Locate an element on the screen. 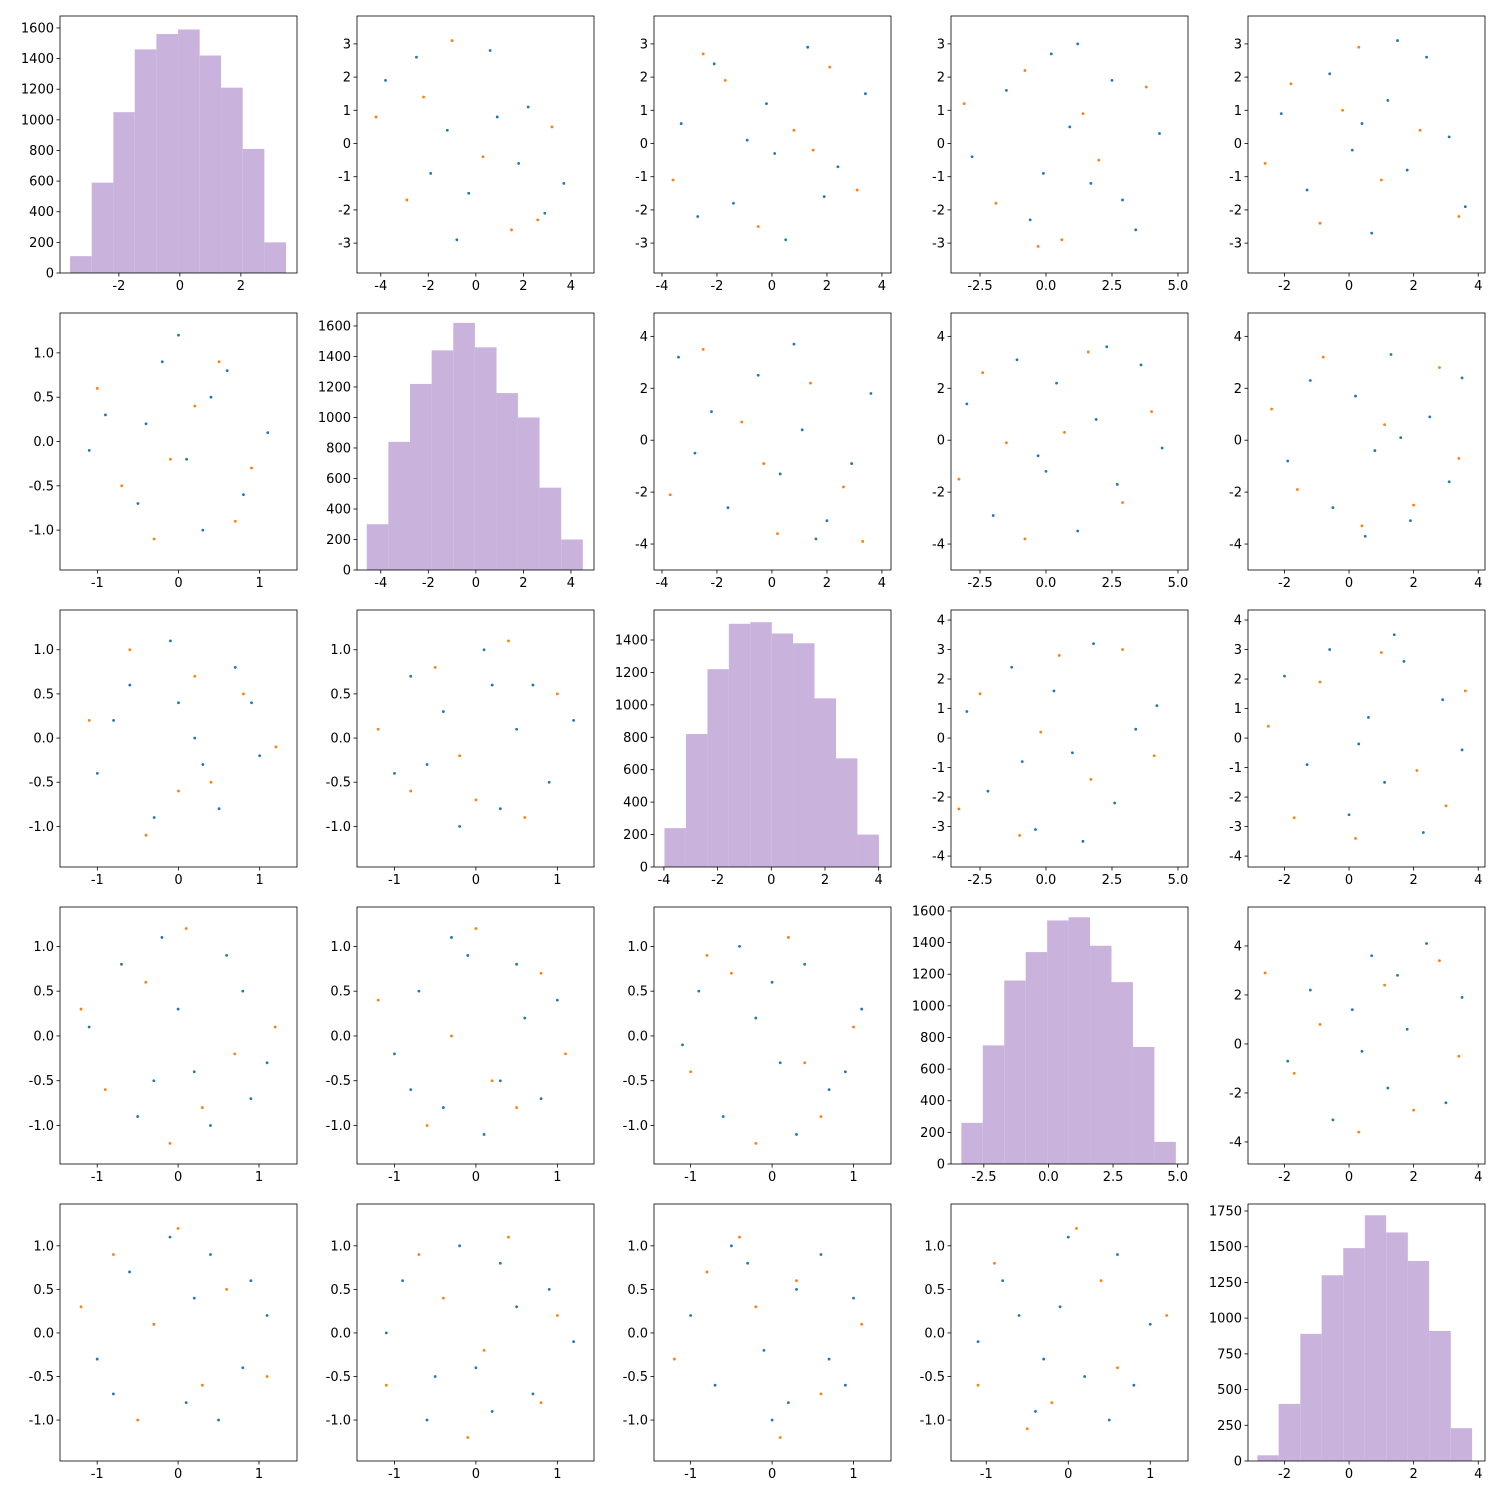  y-tick-label: 1750 is located at coordinates (1225, 1212).